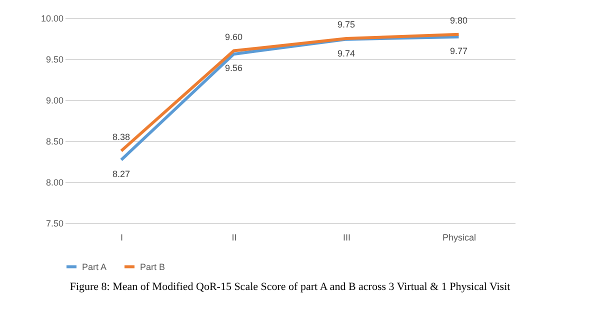 This screenshot has height=321, width=596. What do you see at coordinates (153, 267) in the screenshot?
I see `legend-label: Part B` at bounding box center [153, 267].